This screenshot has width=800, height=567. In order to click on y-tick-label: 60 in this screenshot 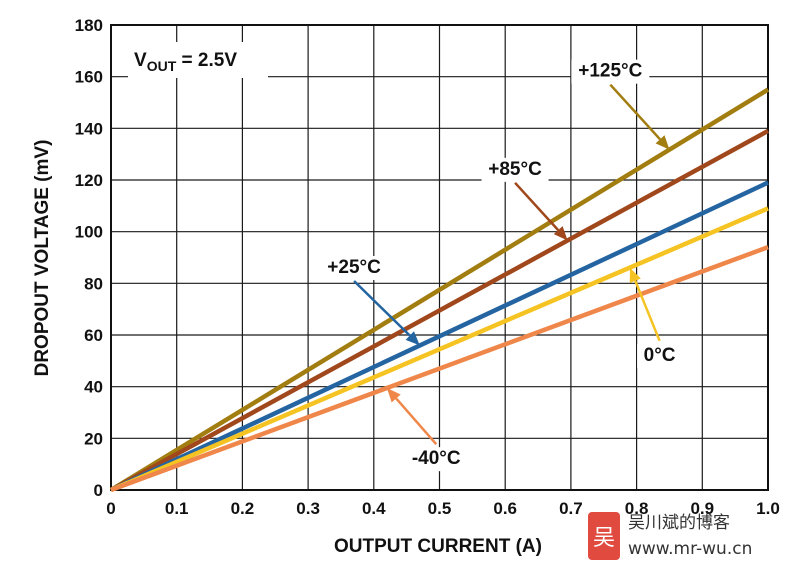, I will do `click(93, 335)`.